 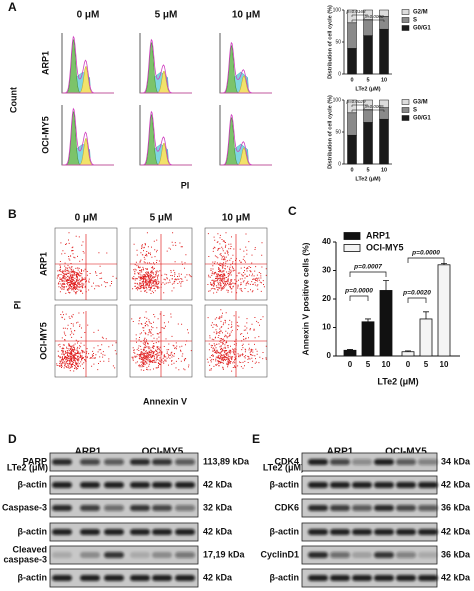 I want to click on dose-label: 5 μM, so click(x=161, y=218).